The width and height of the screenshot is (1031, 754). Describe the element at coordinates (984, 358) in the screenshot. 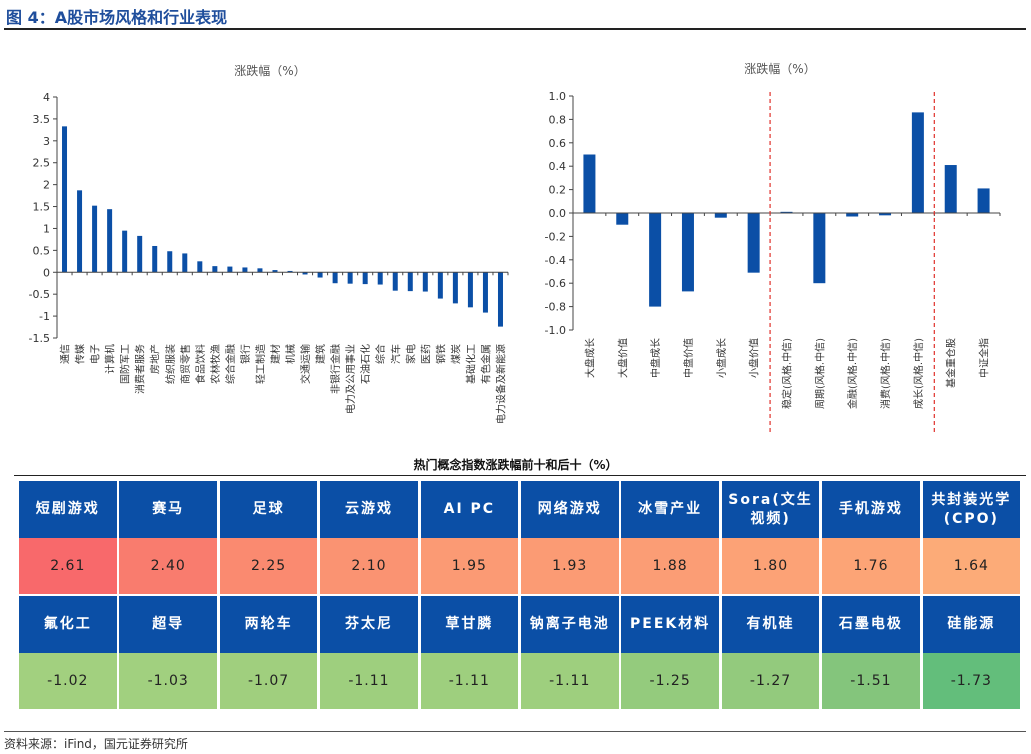

I see `x-tick-label: 中证全指` at that location.